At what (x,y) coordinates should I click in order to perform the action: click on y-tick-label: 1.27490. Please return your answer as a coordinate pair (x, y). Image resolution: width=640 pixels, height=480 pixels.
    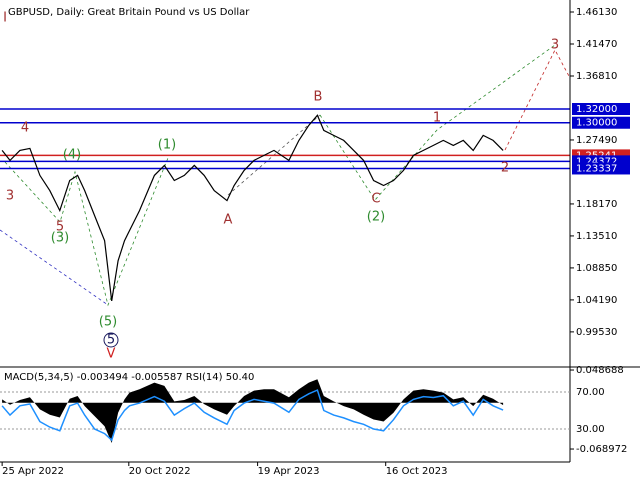
    Looking at the image, I should click on (596, 140).